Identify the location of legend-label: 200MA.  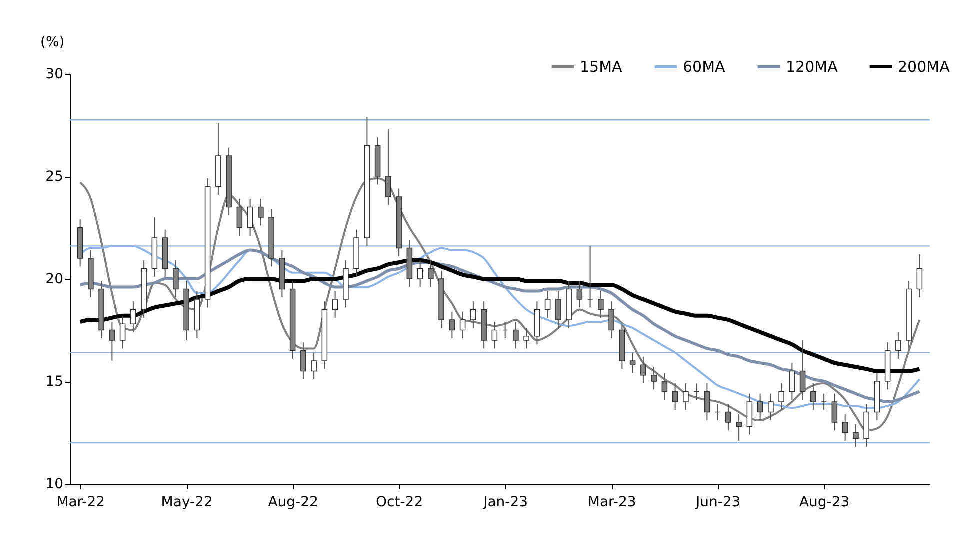
(924, 67).